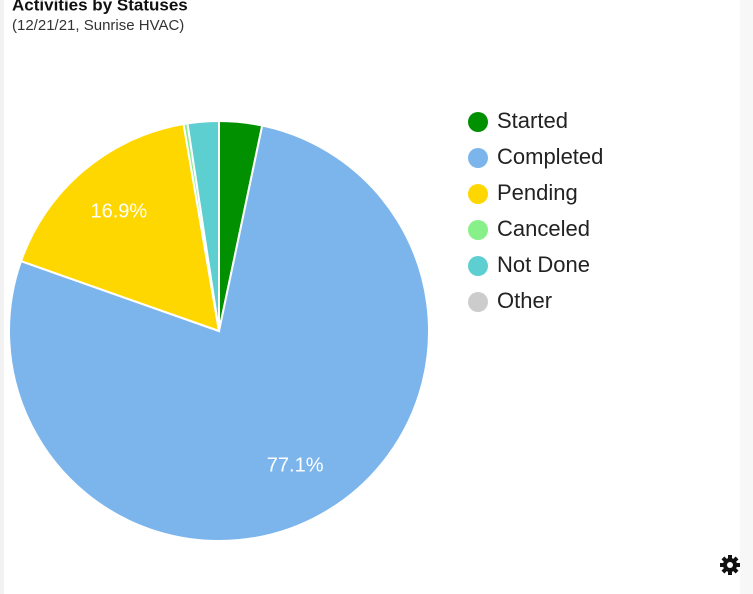 Image resolution: width=753 pixels, height=594 pixels. I want to click on legend-label: Pending, so click(537, 192).